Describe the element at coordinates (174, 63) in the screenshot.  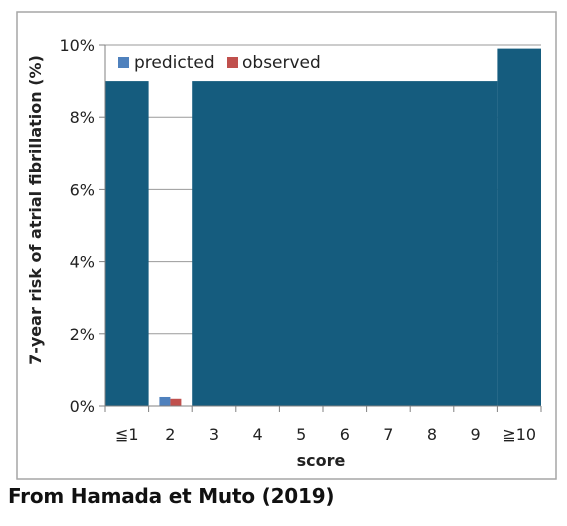
I see `legend-label-predicted: predicted` at that location.